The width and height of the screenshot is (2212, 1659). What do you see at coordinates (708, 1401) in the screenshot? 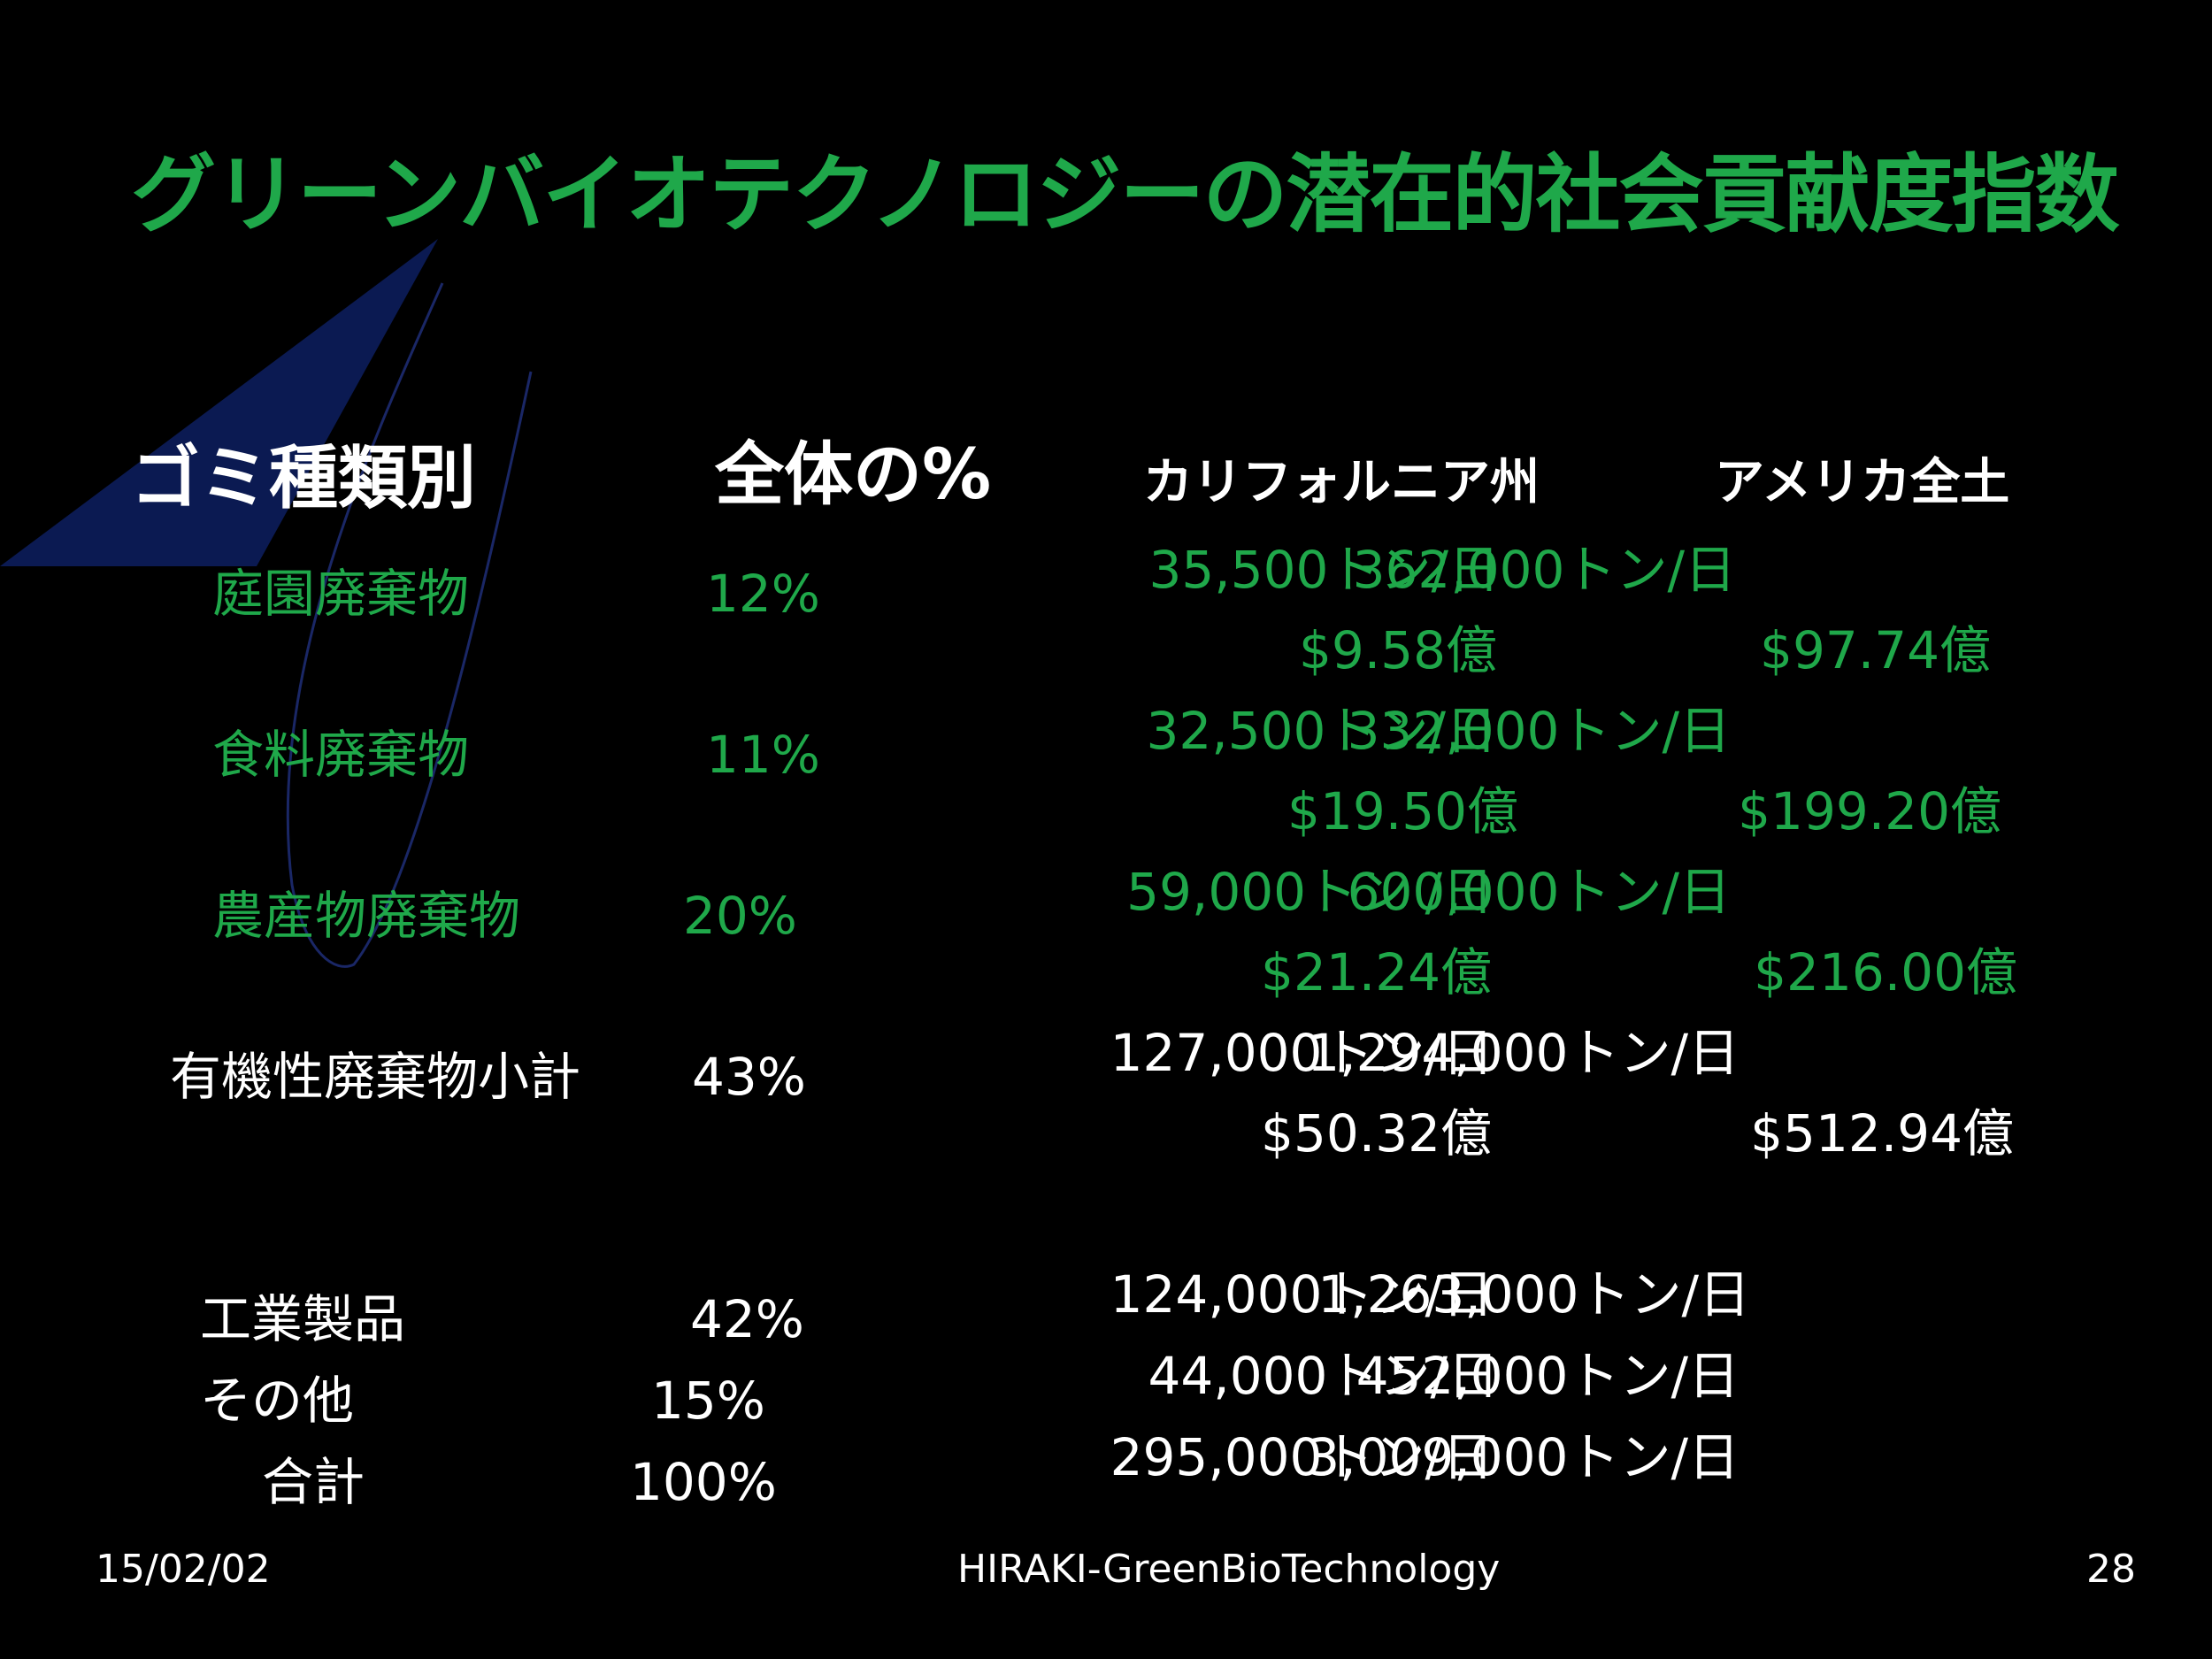
I see `row-other-percent: 15%` at bounding box center [708, 1401].